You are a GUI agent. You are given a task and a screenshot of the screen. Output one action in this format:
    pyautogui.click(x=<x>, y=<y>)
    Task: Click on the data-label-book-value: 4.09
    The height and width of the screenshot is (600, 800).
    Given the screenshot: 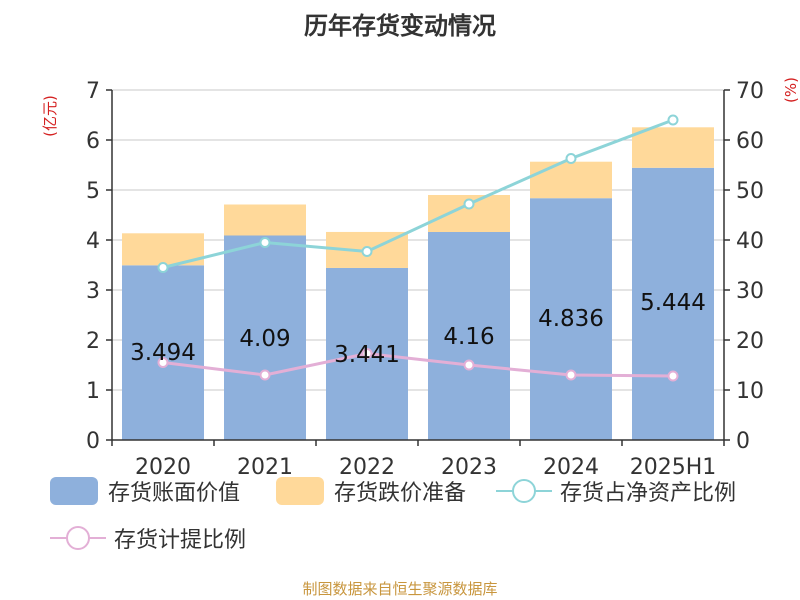 What is the action you would take?
    pyautogui.click(x=264, y=339)
    